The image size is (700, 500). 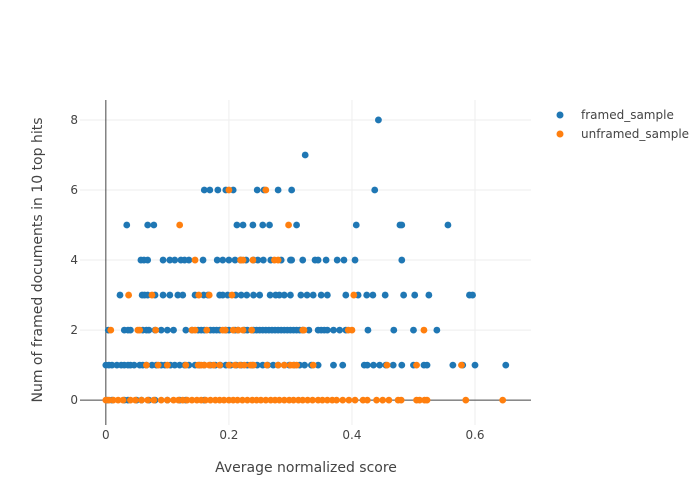 What do you see at coordinates (615, 115) in the screenshot?
I see `legend-item-framed-sample: framed_sample` at bounding box center [615, 115].